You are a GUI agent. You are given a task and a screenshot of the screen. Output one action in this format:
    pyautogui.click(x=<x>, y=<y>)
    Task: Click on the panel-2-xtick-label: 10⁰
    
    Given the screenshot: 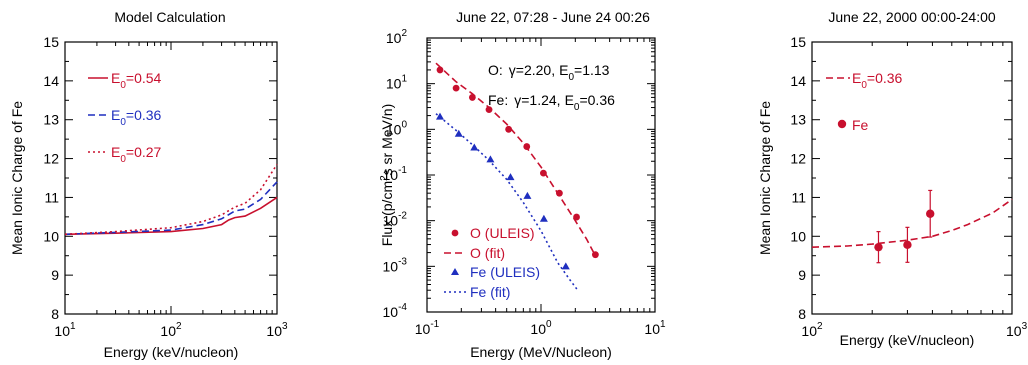 What is the action you would take?
    pyautogui.click(x=541, y=328)
    